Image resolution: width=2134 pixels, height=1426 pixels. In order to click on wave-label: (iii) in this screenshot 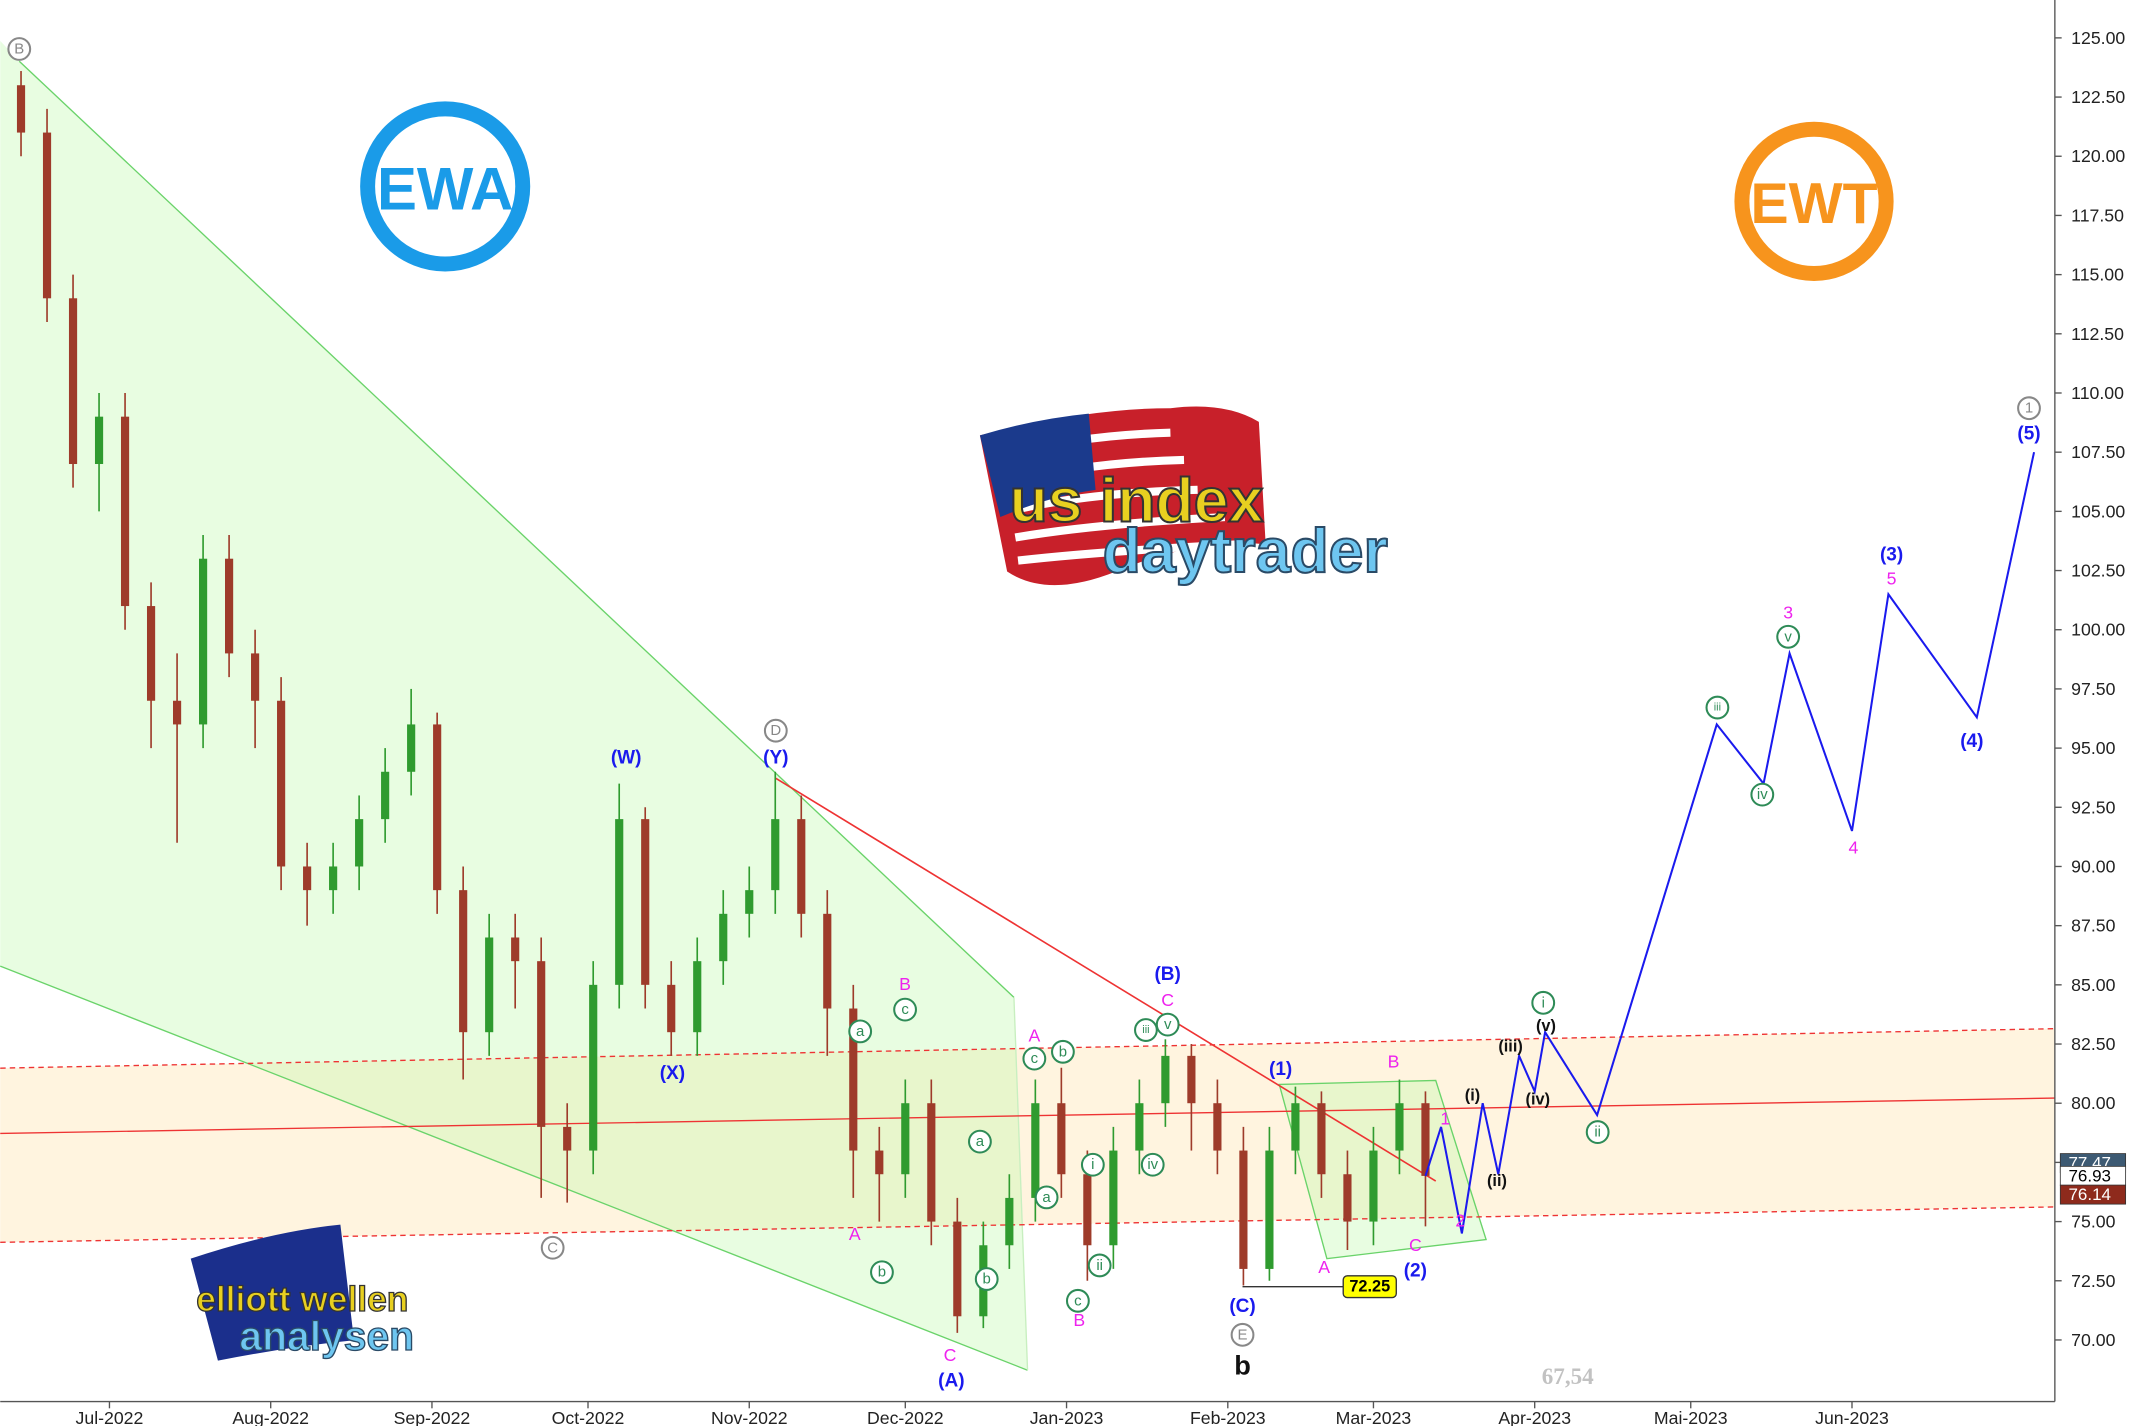, I will do `click(1510, 1046)`.